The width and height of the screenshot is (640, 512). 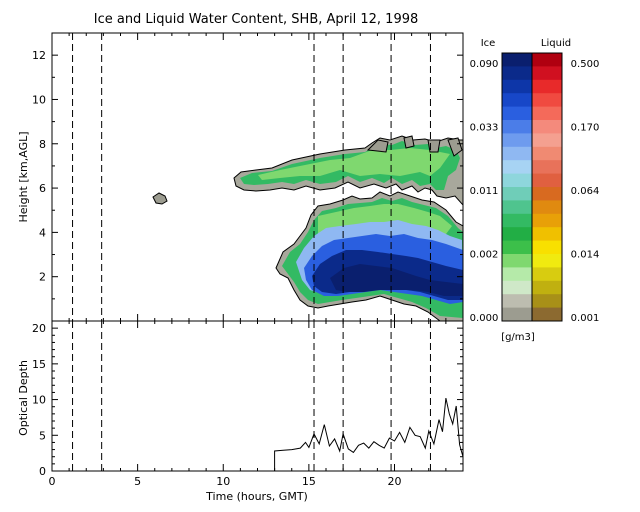 What do you see at coordinates (39, 364) in the screenshot?
I see `od-y-tick-label: 15` at bounding box center [39, 364].